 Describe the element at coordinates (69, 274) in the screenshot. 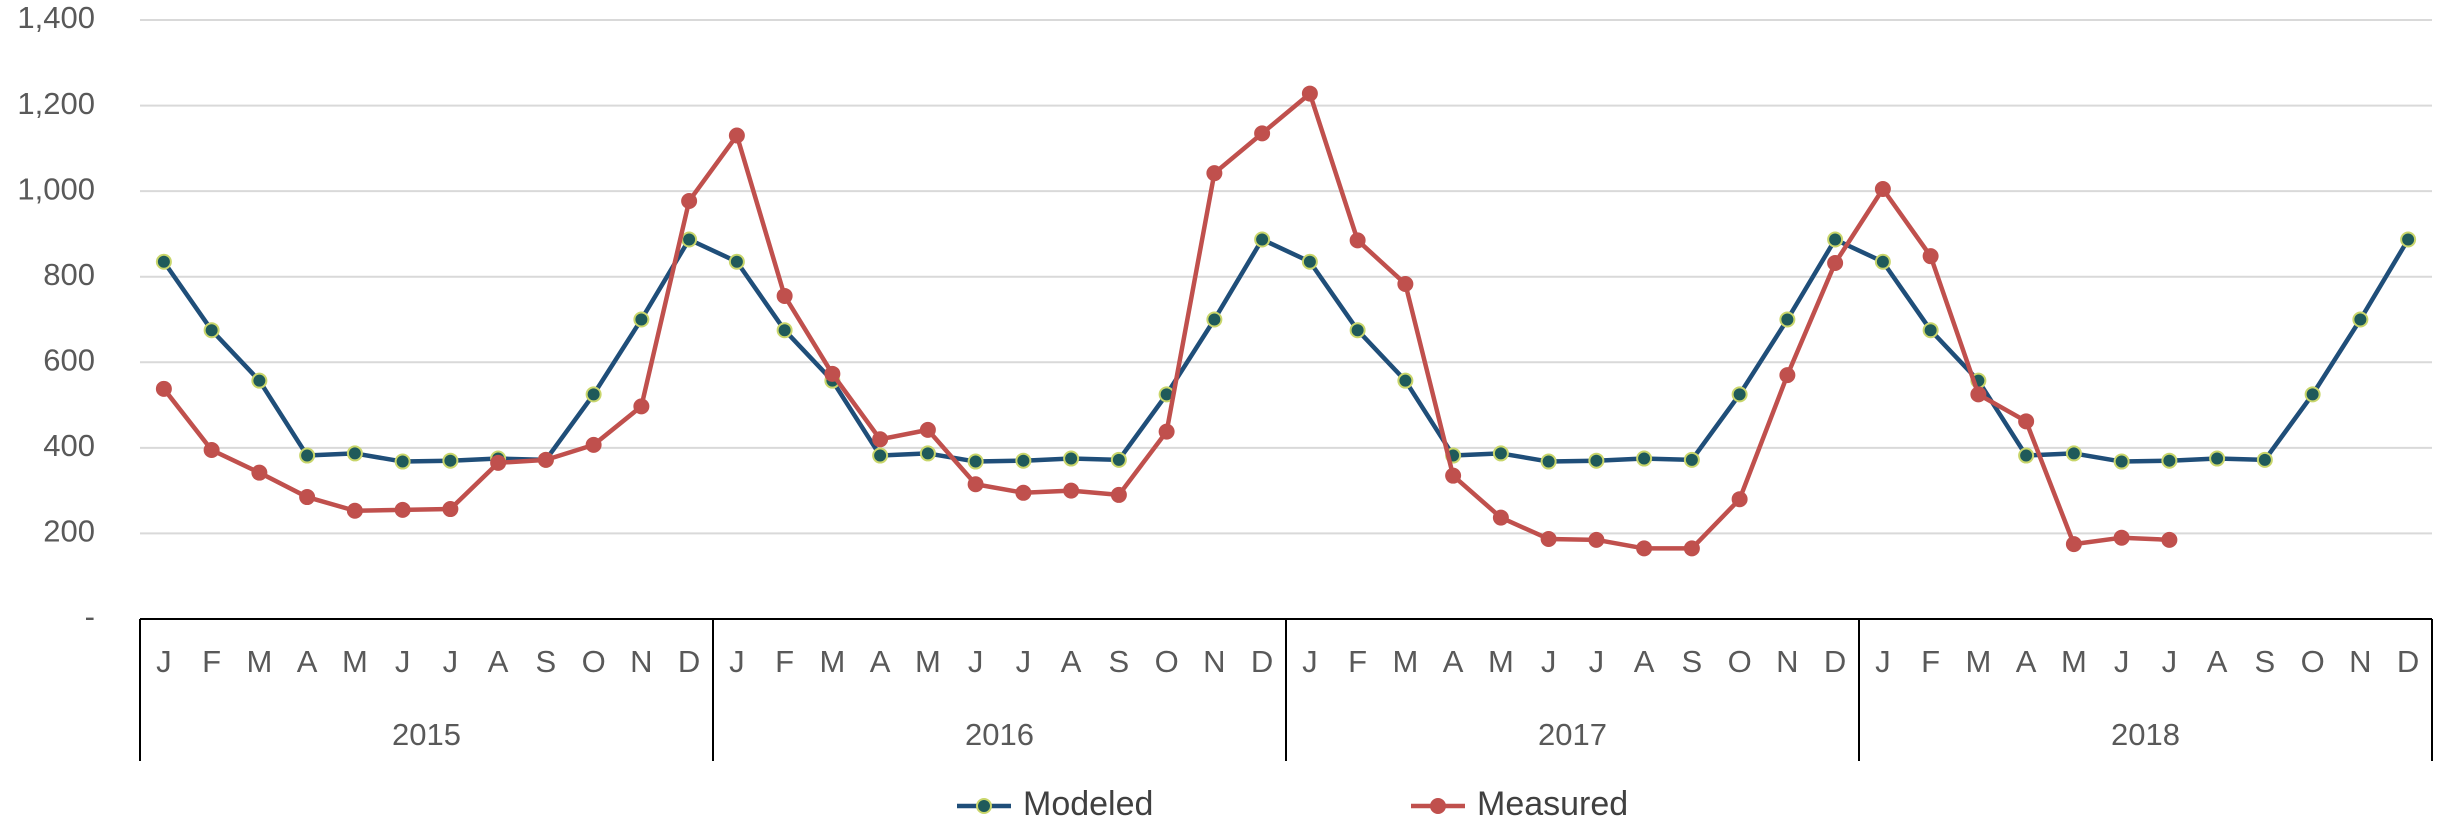

I see `y-tick-label: 800` at that location.